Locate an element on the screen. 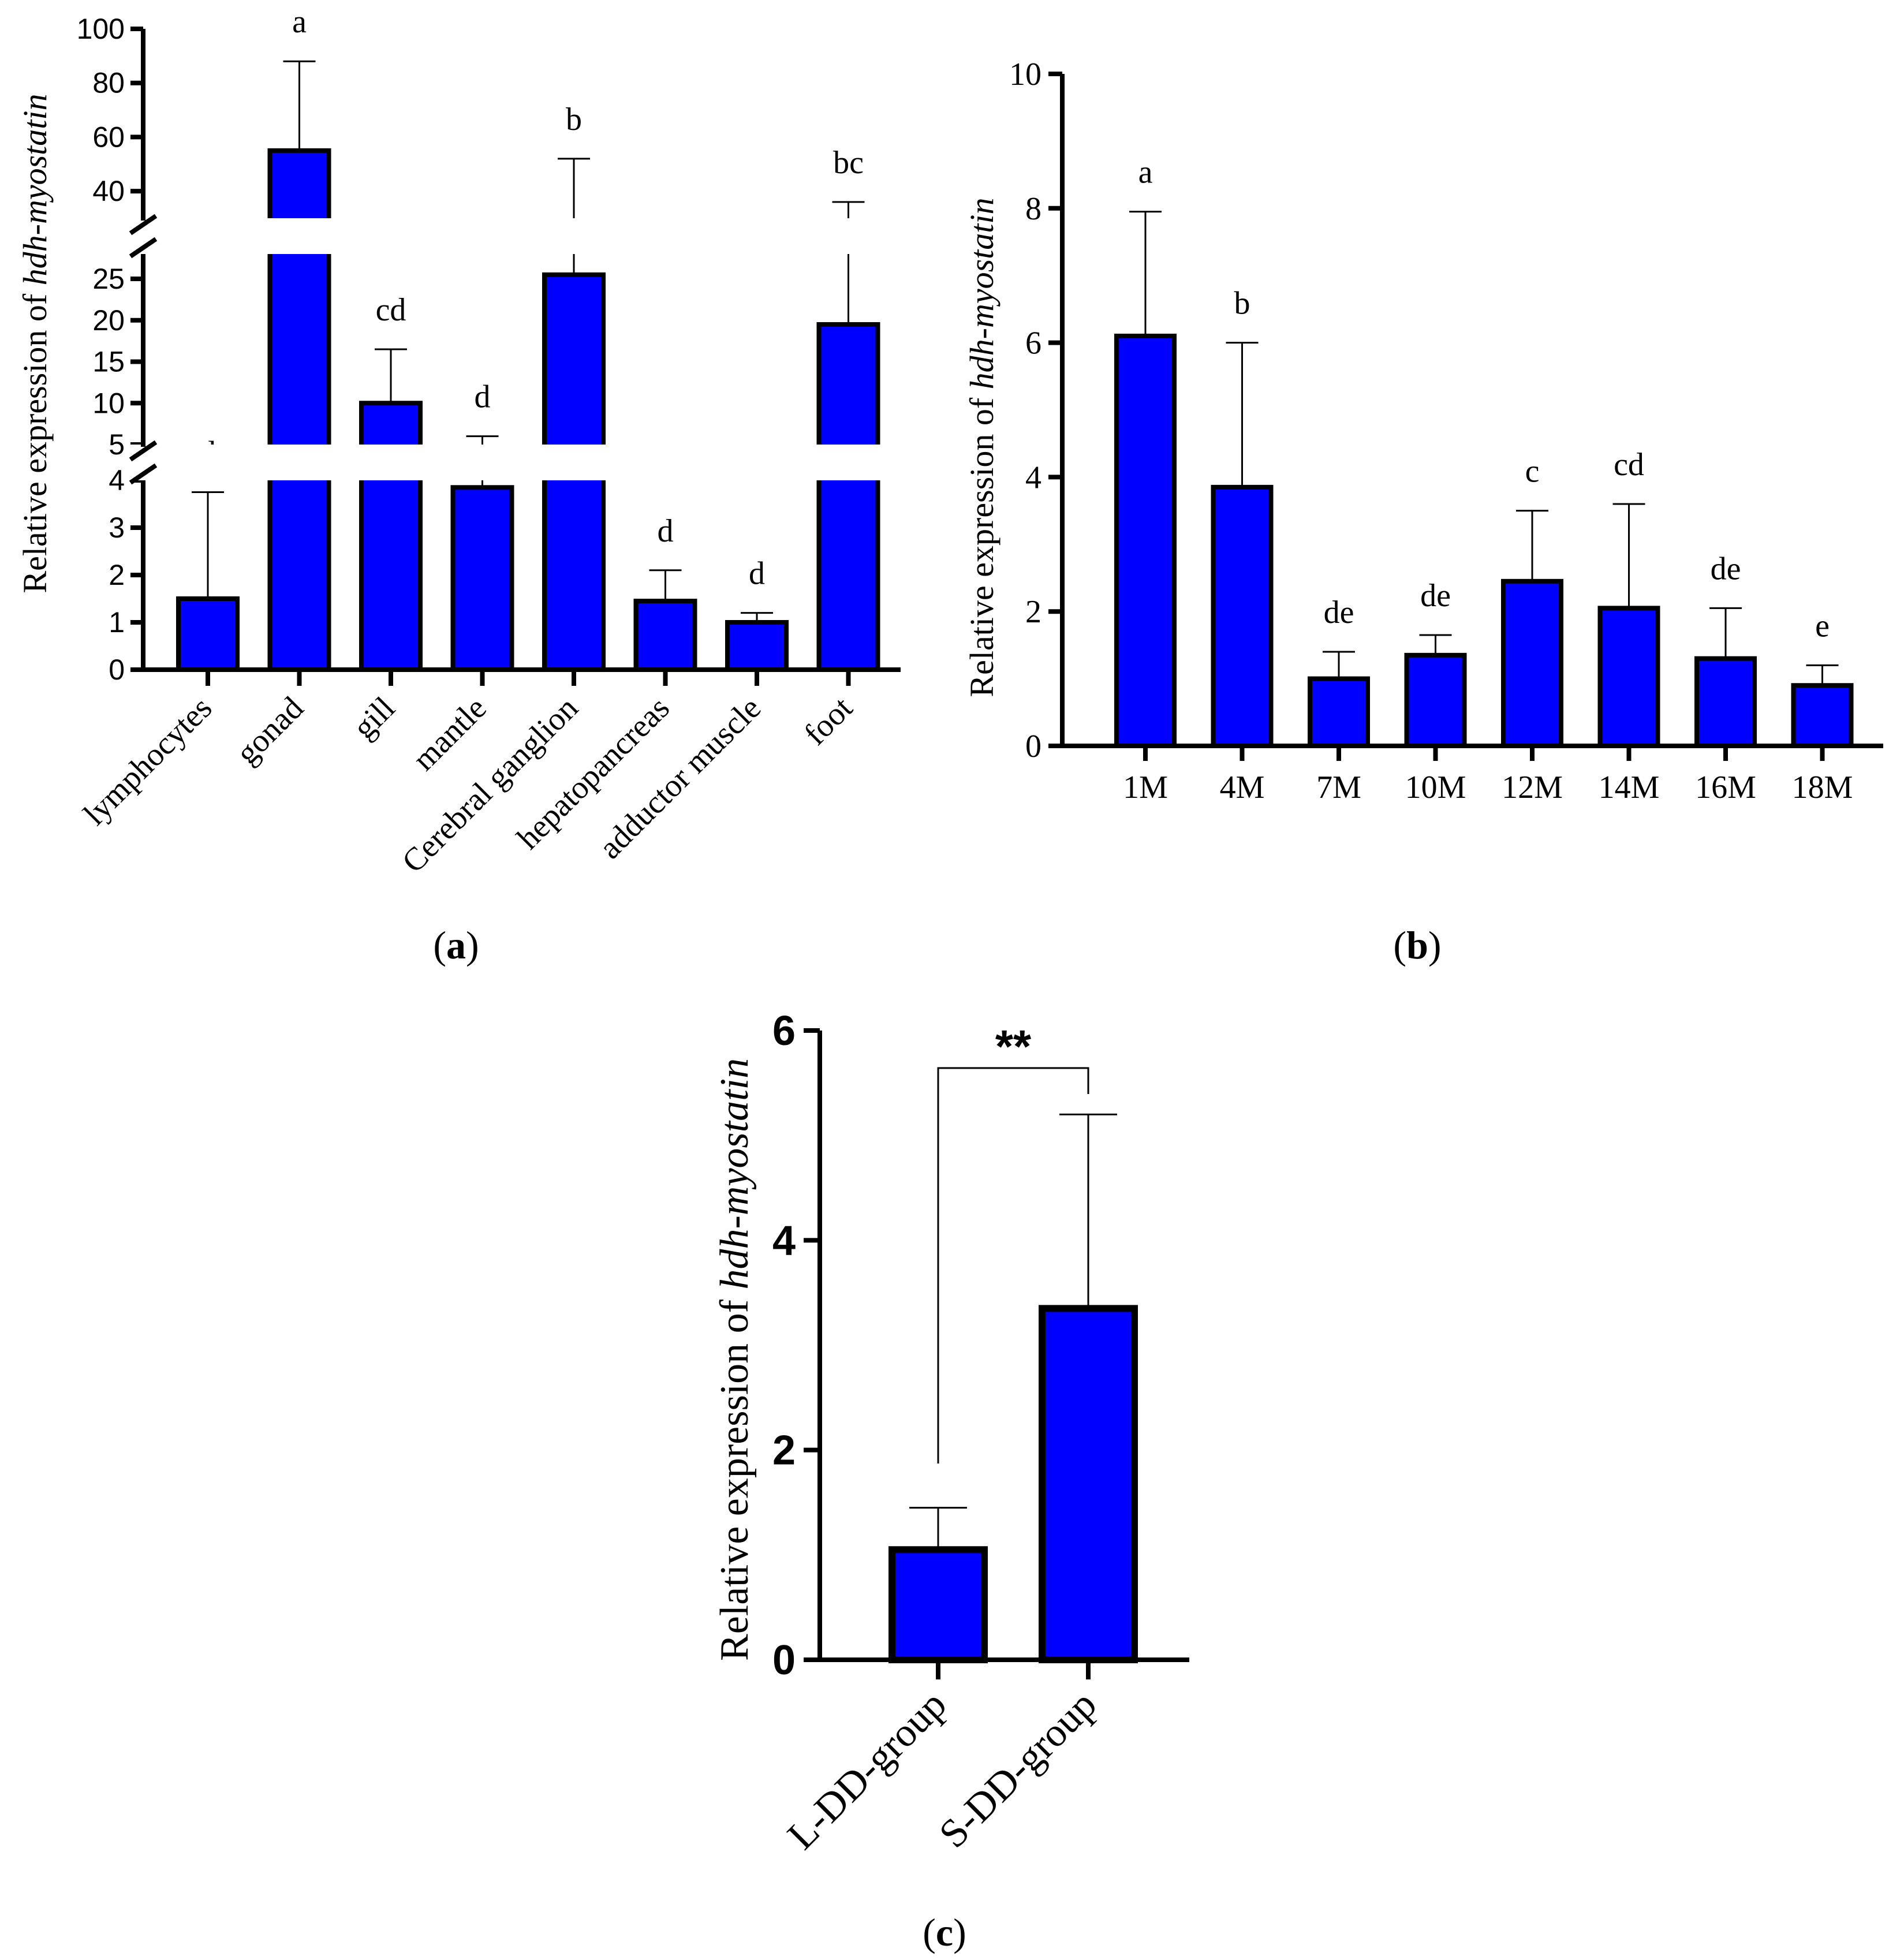 The width and height of the screenshot is (1889, 1960). panel-c-y-label-gene: hdh-myostatin is located at coordinates (734, 1174).